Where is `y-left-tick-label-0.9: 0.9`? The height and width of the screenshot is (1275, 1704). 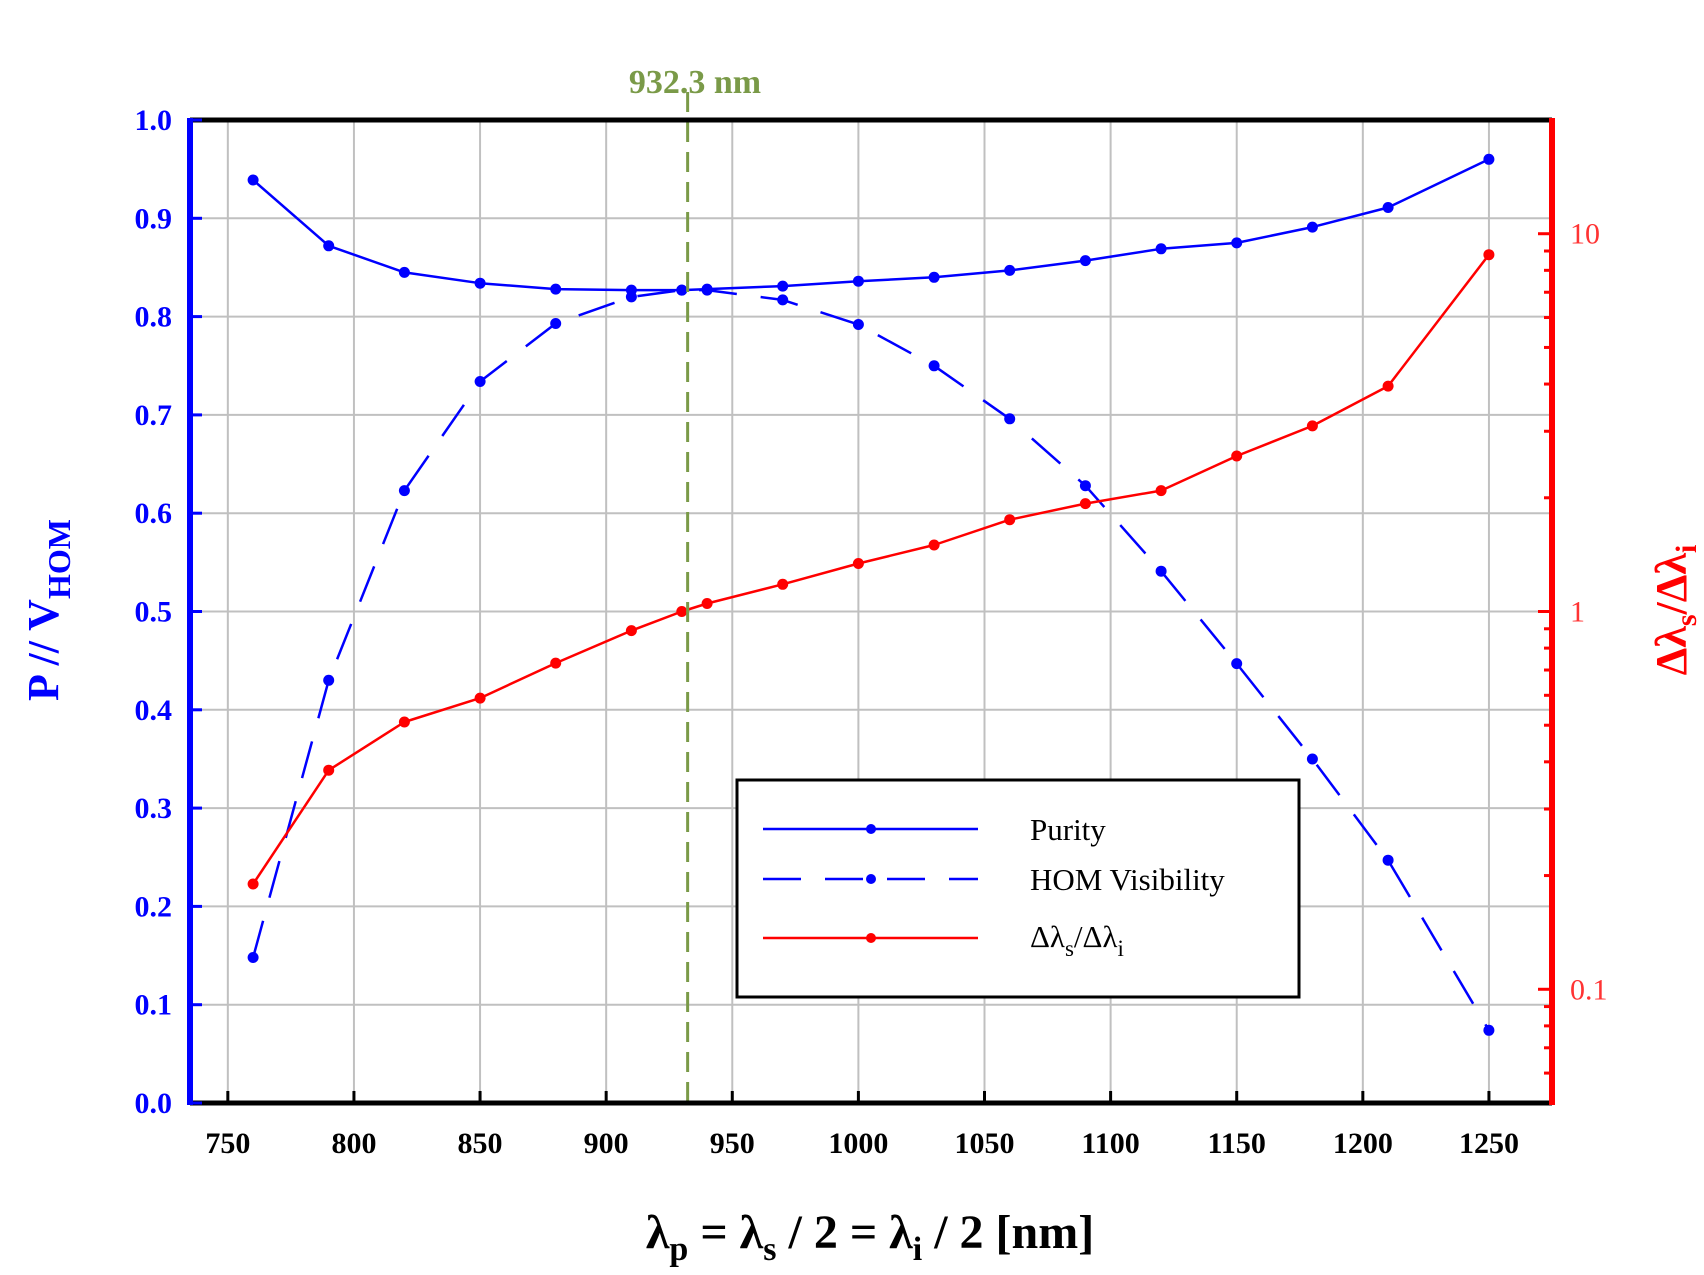 y-left-tick-label-0.9: 0.9 is located at coordinates (154, 218).